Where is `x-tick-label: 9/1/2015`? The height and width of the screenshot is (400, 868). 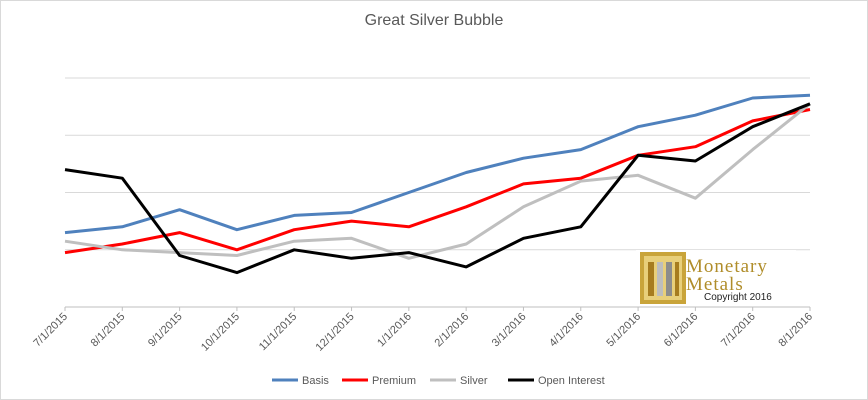 x-tick-label: 9/1/2015 is located at coordinates (165, 330).